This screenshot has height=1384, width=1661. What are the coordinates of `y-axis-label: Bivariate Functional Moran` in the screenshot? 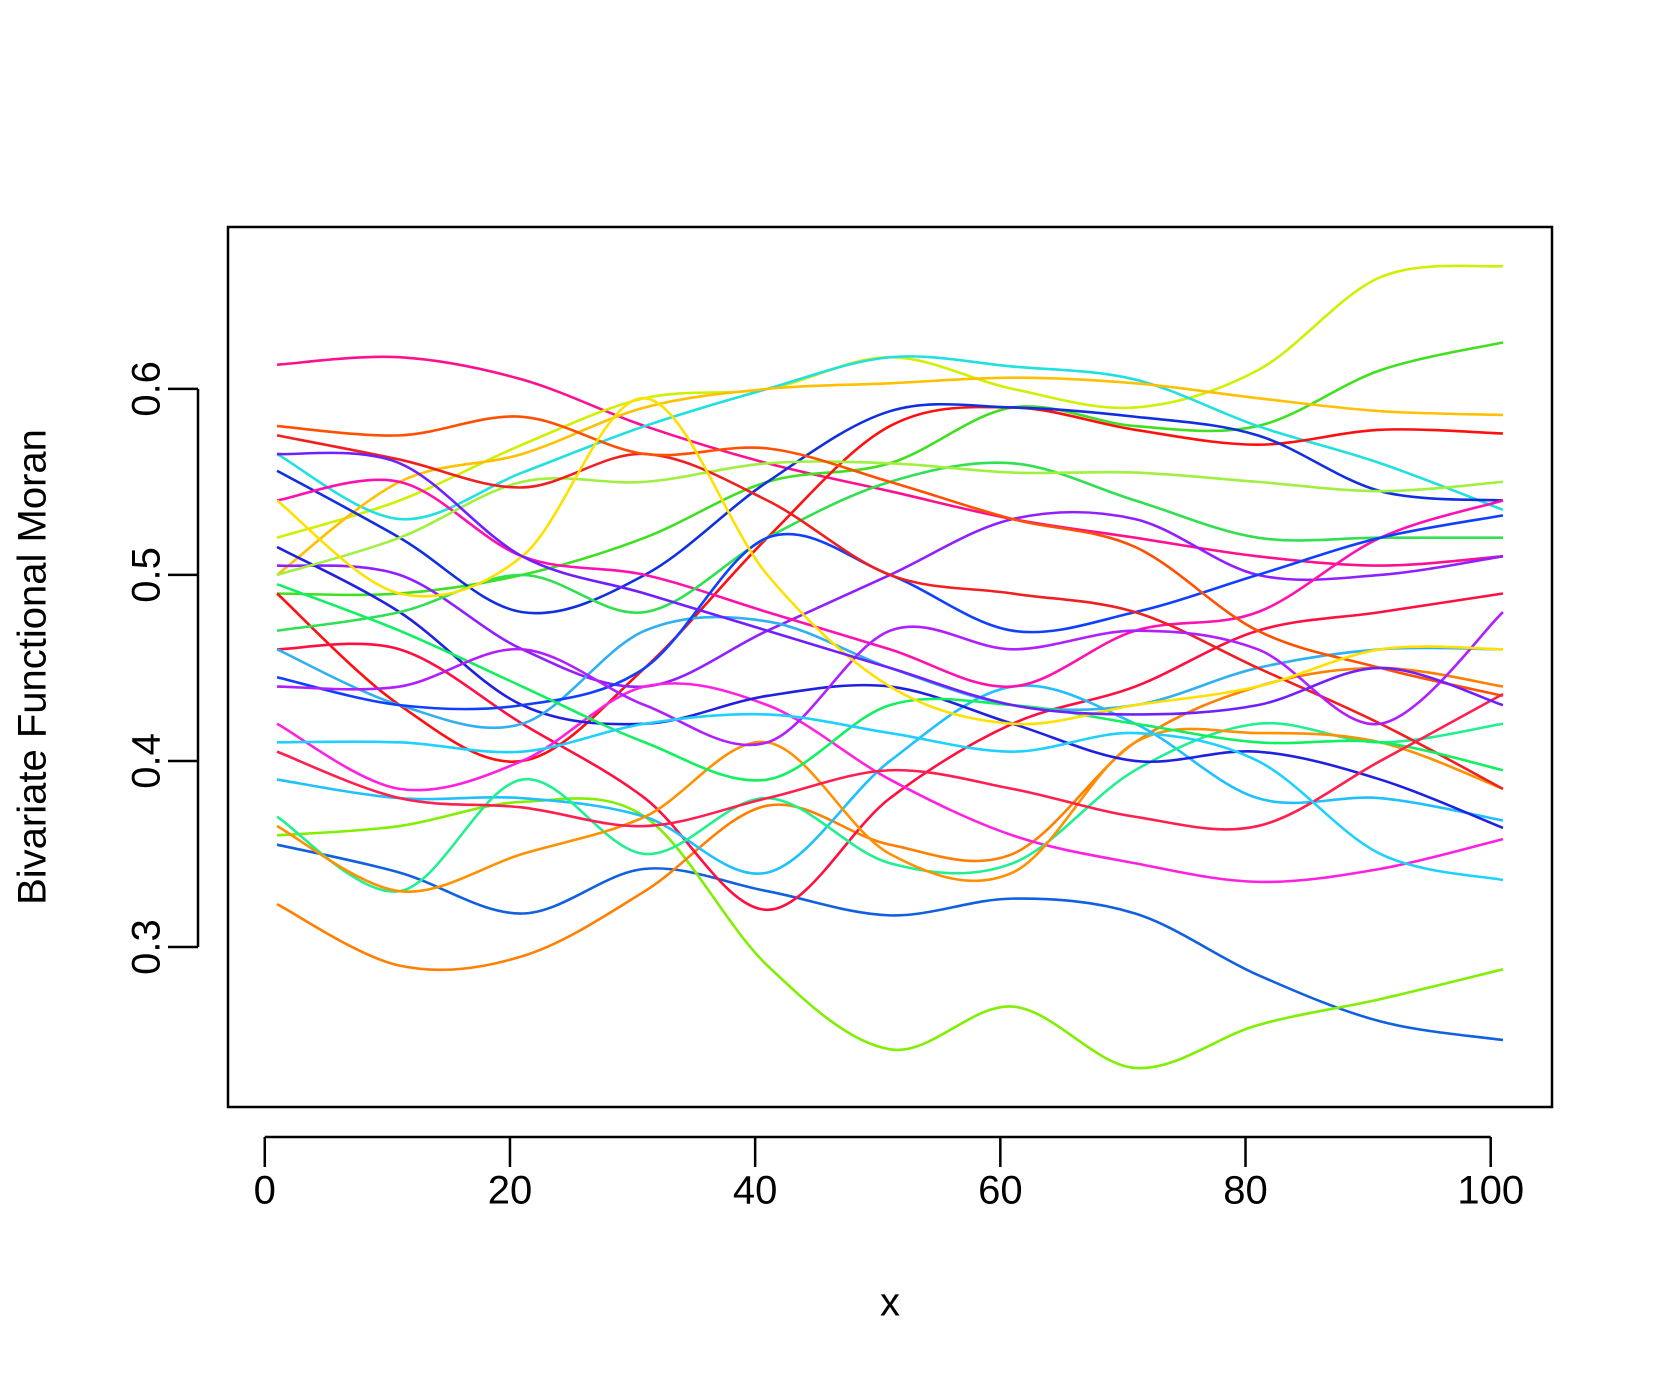 It's located at (33, 667).